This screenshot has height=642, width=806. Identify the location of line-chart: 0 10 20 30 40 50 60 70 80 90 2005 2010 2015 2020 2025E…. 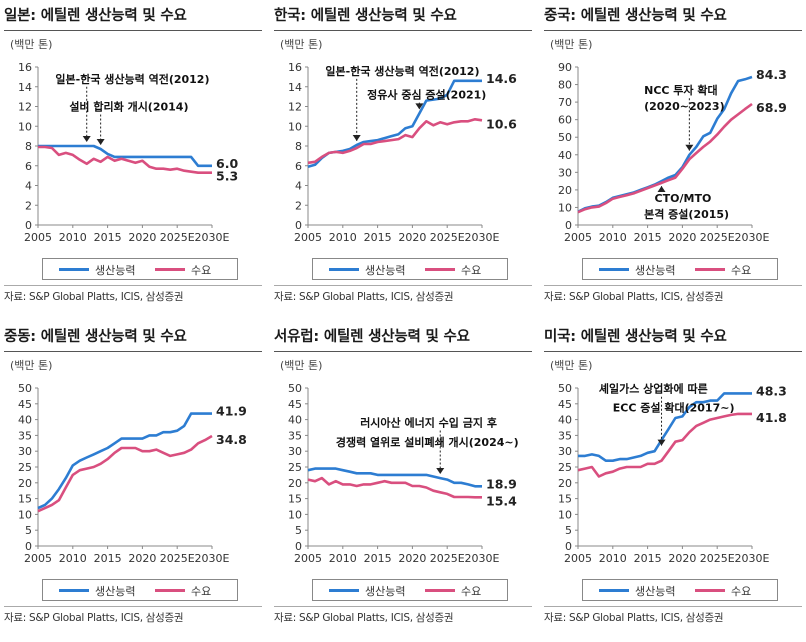
(672, 152).